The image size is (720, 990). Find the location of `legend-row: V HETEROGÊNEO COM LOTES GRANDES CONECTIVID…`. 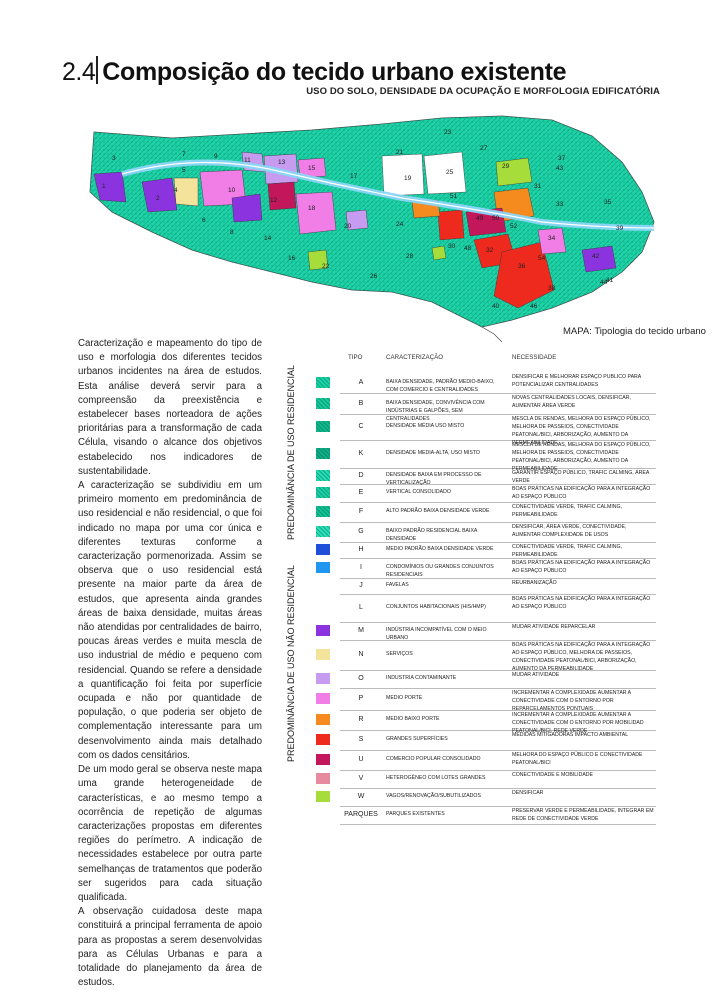

legend-row: V HETEROGÊNEO COM LOTES GRANDES CONECTIVID… is located at coordinates (498, 779).